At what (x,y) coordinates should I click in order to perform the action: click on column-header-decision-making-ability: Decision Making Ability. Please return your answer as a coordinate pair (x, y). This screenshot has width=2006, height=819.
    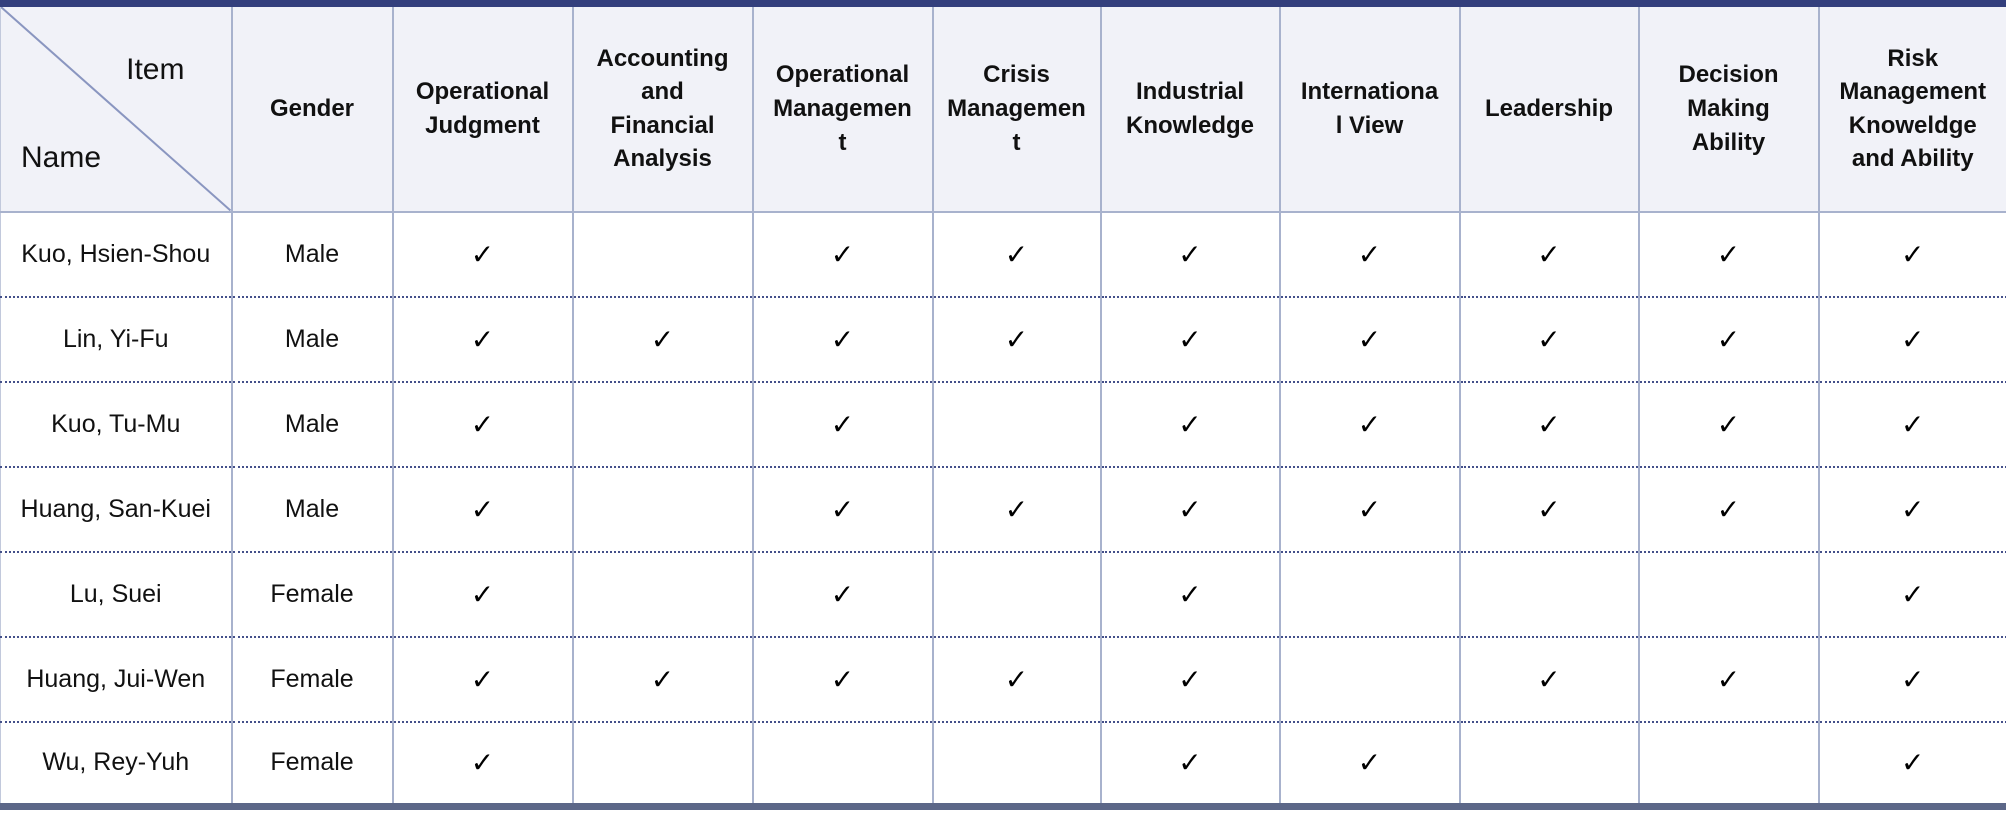
    Looking at the image, I should click on (1729, 108).